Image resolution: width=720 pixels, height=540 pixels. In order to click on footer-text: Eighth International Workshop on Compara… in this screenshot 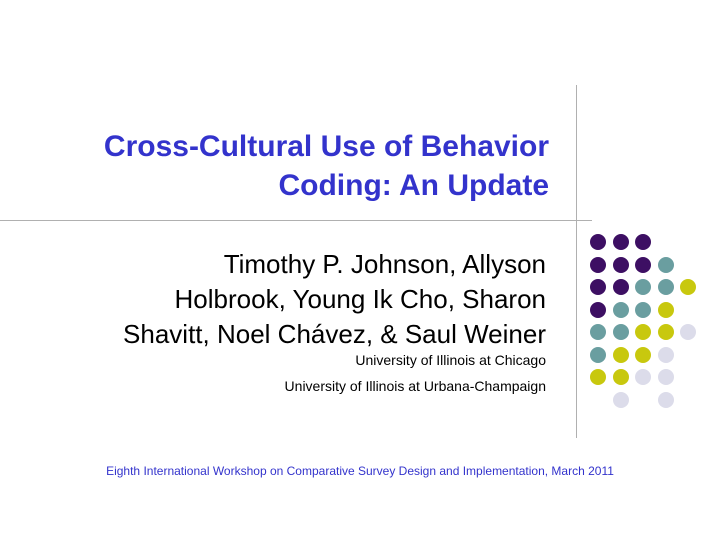, I will do `click(360, 471)`.